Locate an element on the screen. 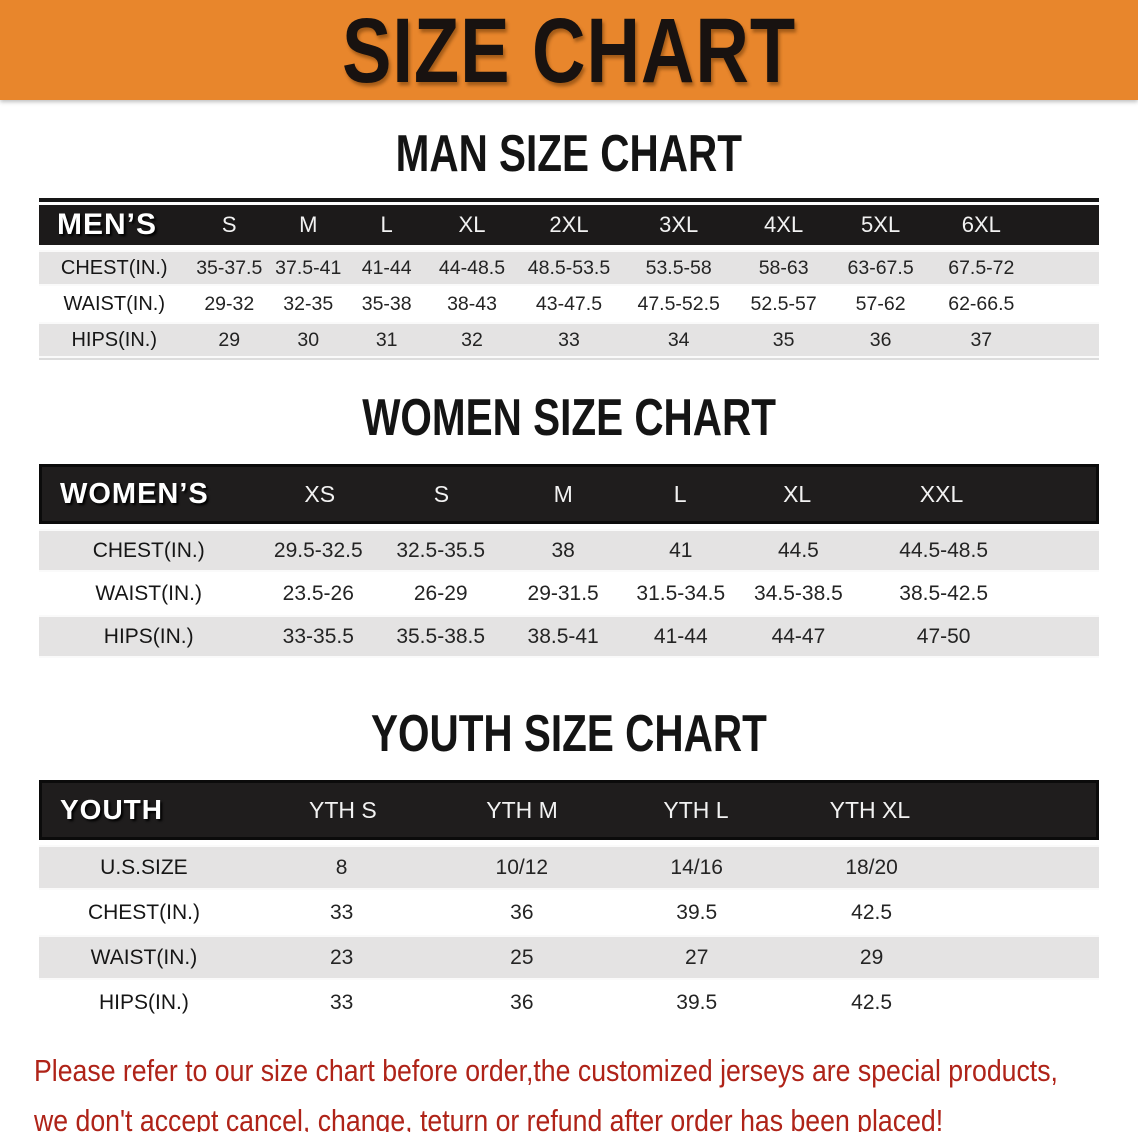 This screenshot has width=1138, height=1132. size-value-cell: 44-48.5 is located at coordinates (472, 267).